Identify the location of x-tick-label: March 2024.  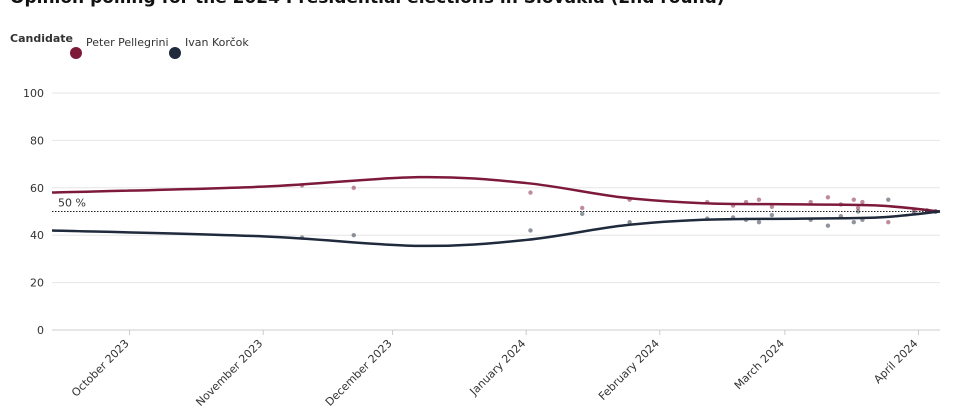
(759, 364).